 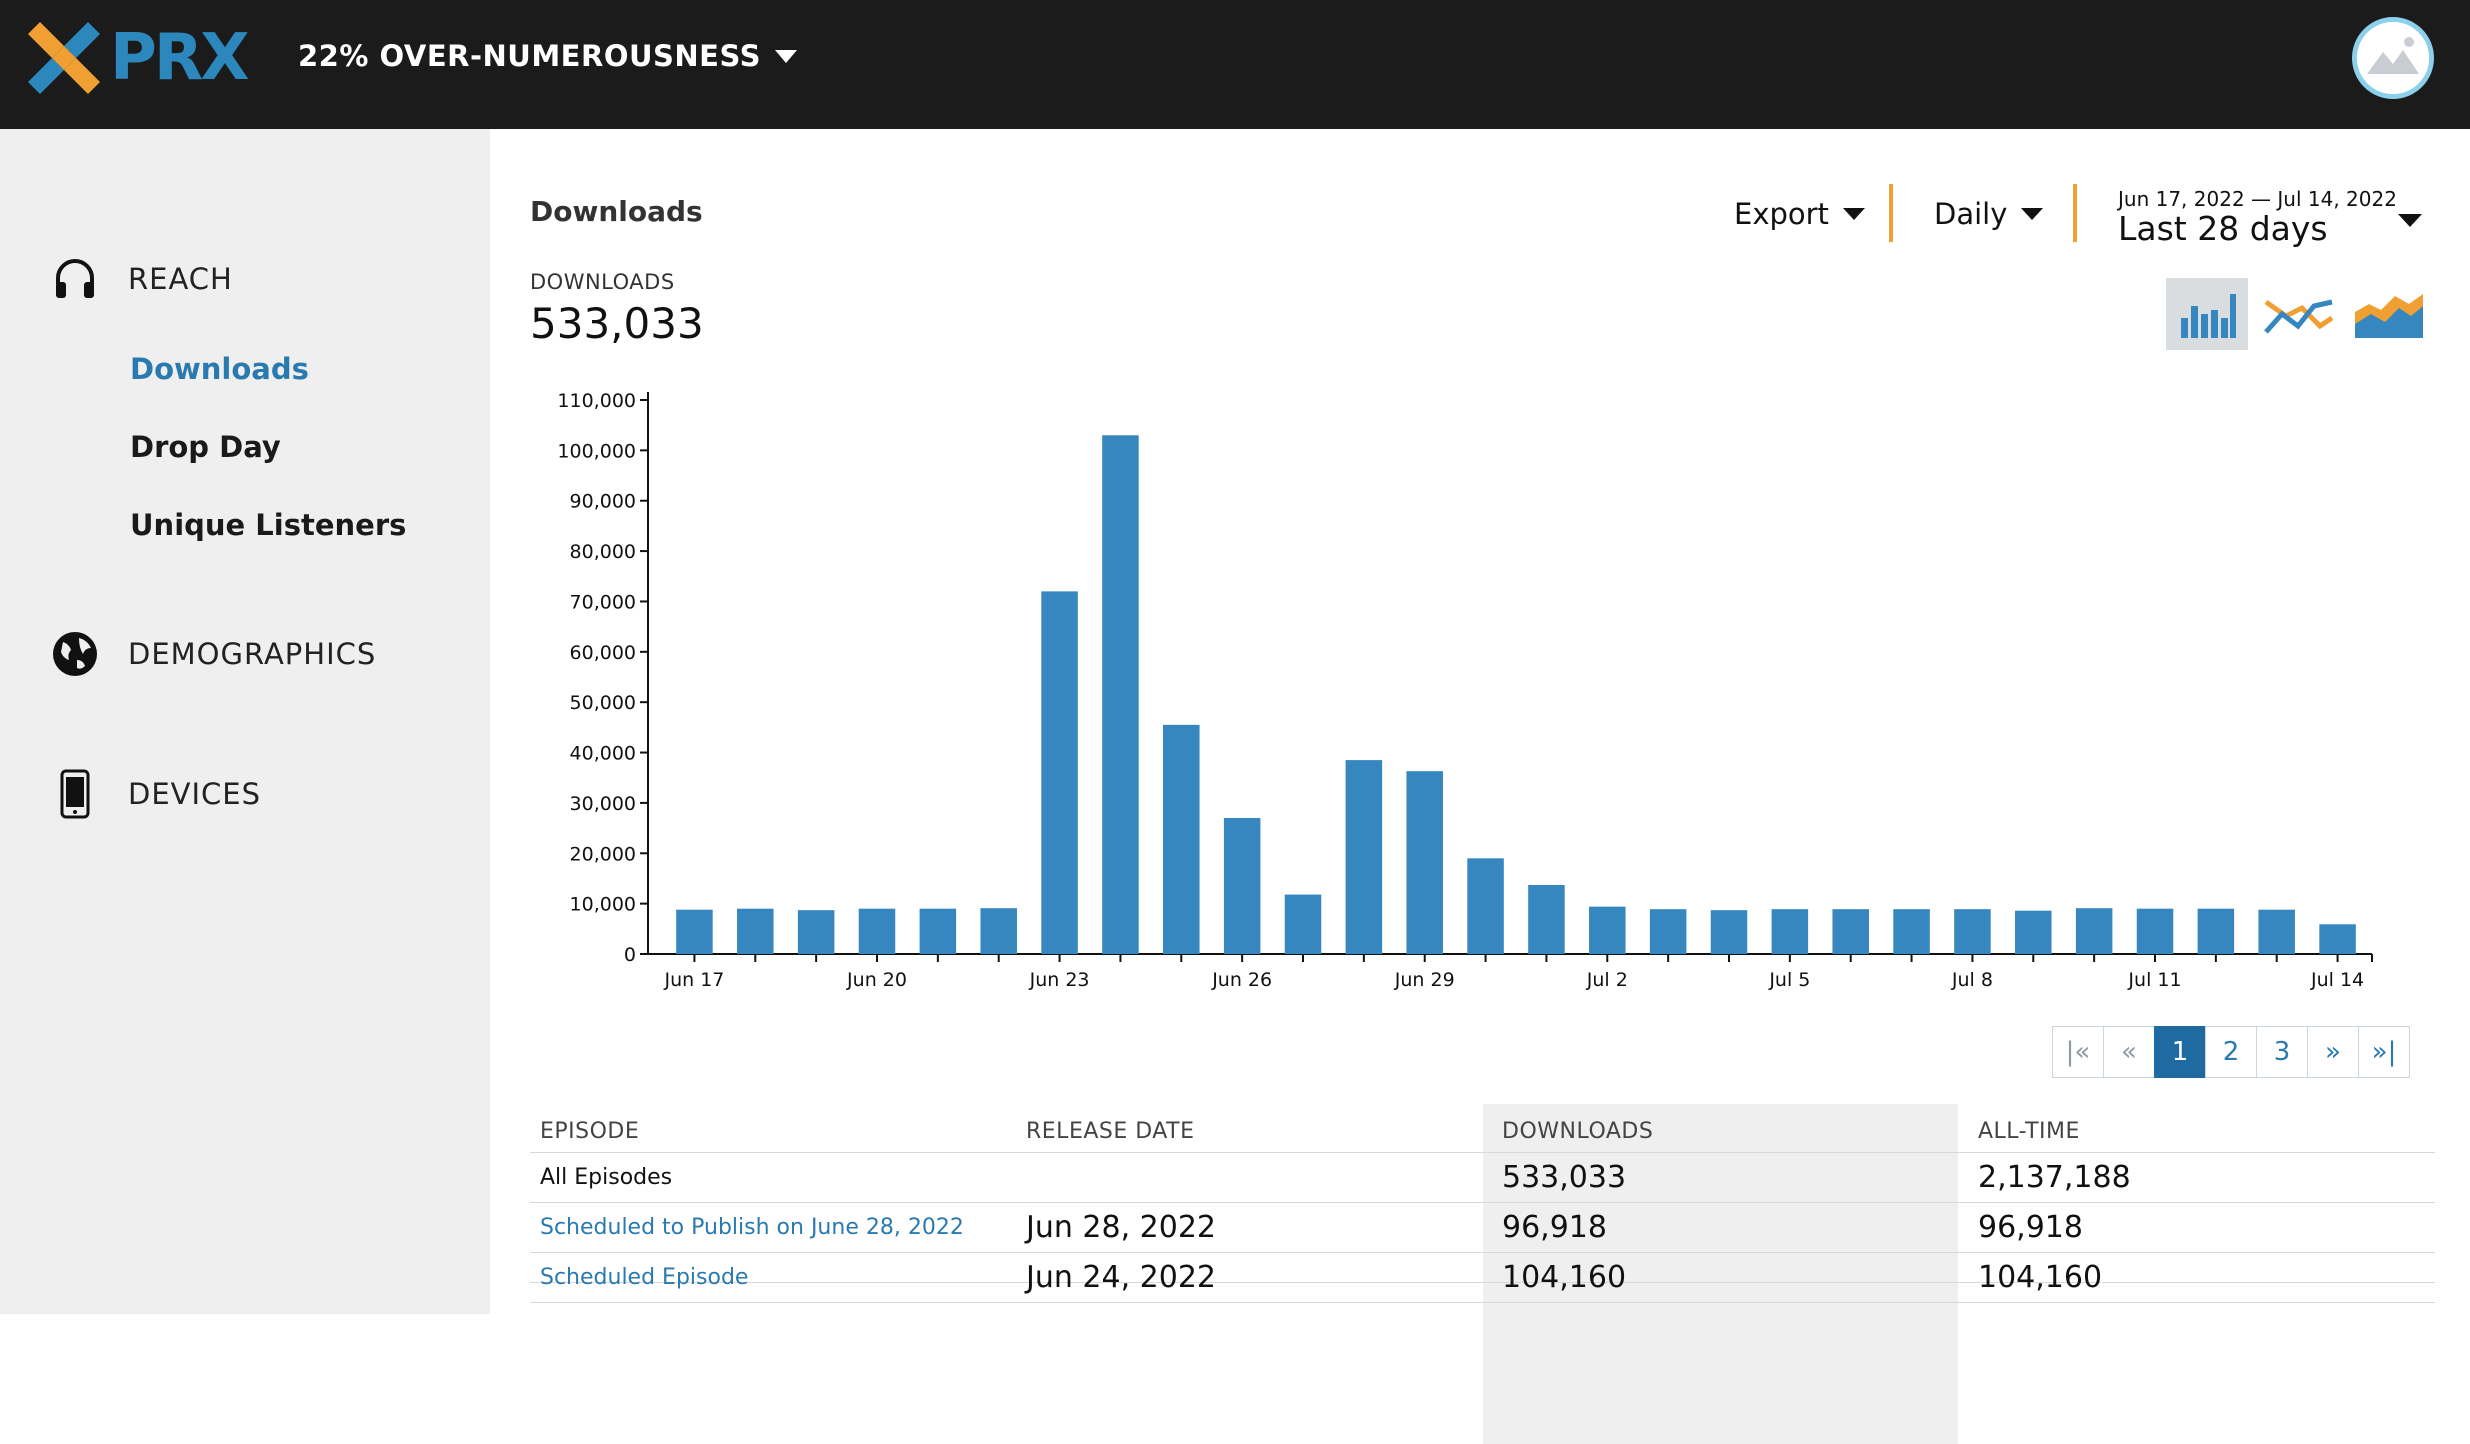 I want to click on x-tick-label: Jun 17, so click(x=693, y=980).